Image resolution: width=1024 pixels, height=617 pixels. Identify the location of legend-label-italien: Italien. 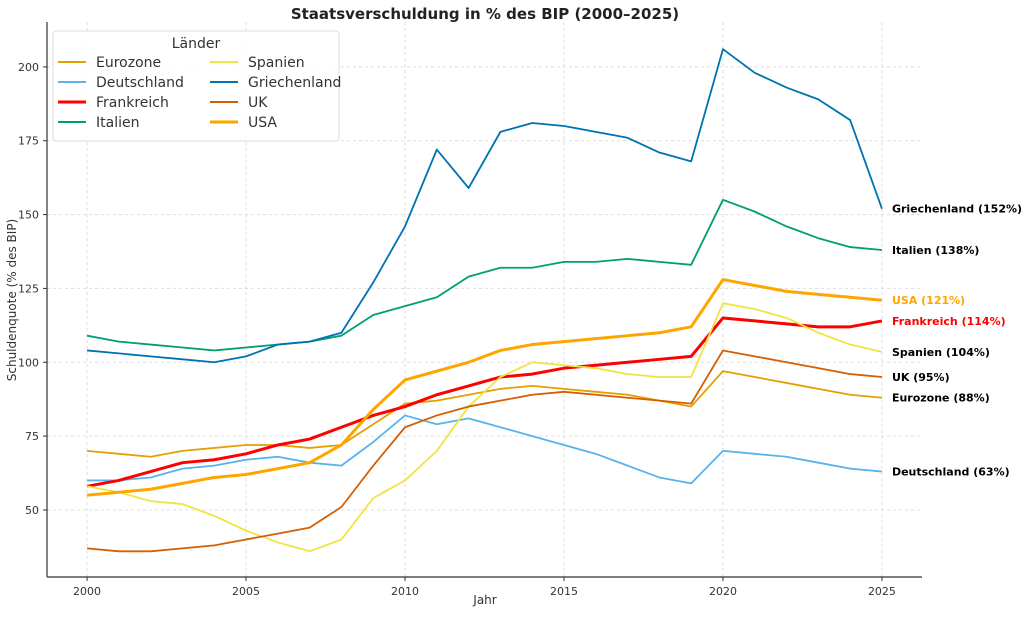
(117, 123).